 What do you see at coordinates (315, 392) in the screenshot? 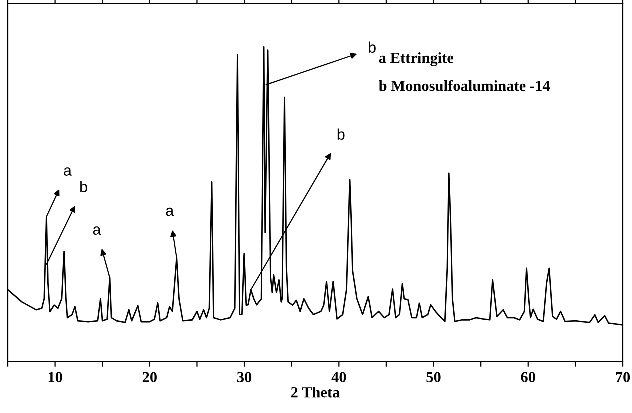
I see `x-axis-title: 2 Theta` at bounding box center [315, 392].